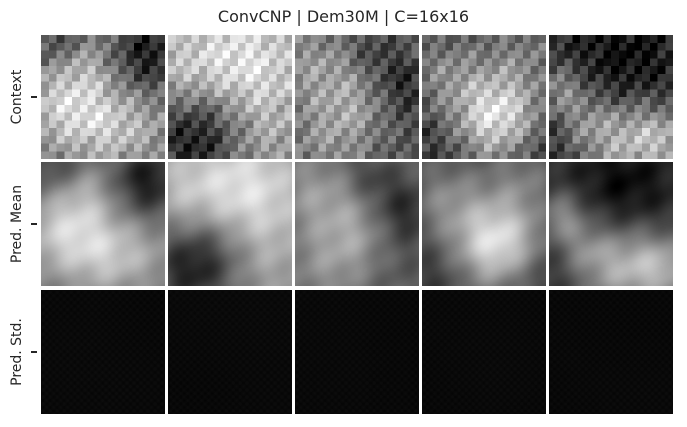 Image resolution: width=687 pixels, height=427 pixels. Describe the element at coordinates (34, 224) in the screenshot. I see `row-tick-mean` at that location.